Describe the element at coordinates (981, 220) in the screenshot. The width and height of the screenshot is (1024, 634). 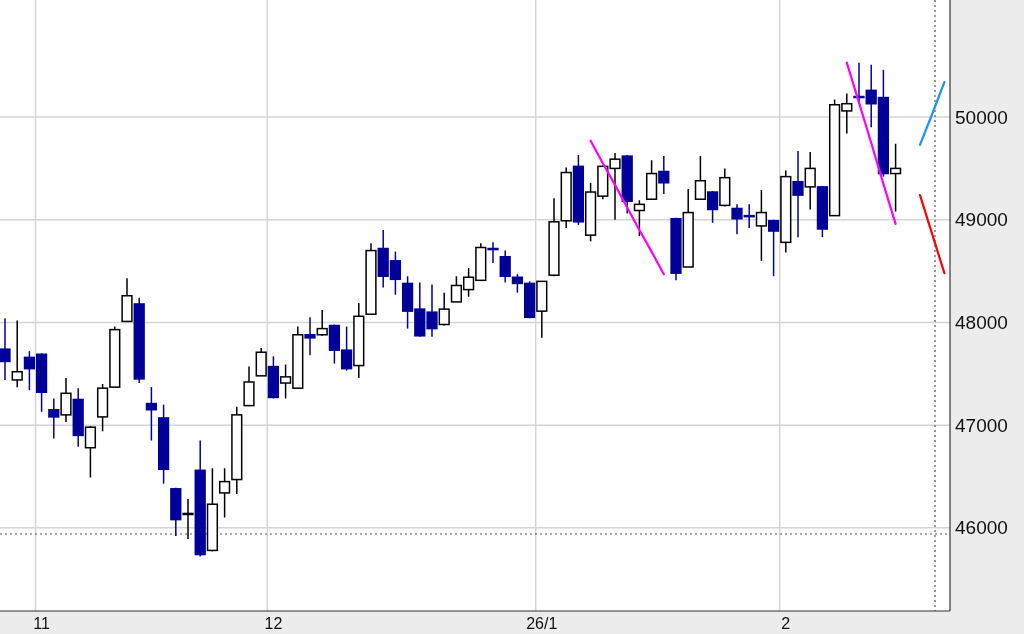
I see `y-tick-label: 49000` at that location.